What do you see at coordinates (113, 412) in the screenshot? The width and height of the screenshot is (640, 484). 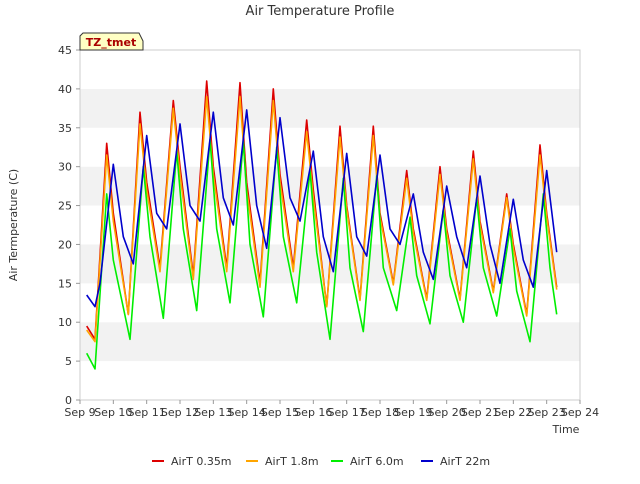 I see `x-tick-label: Sep 10` at bounding box center [113, 412].